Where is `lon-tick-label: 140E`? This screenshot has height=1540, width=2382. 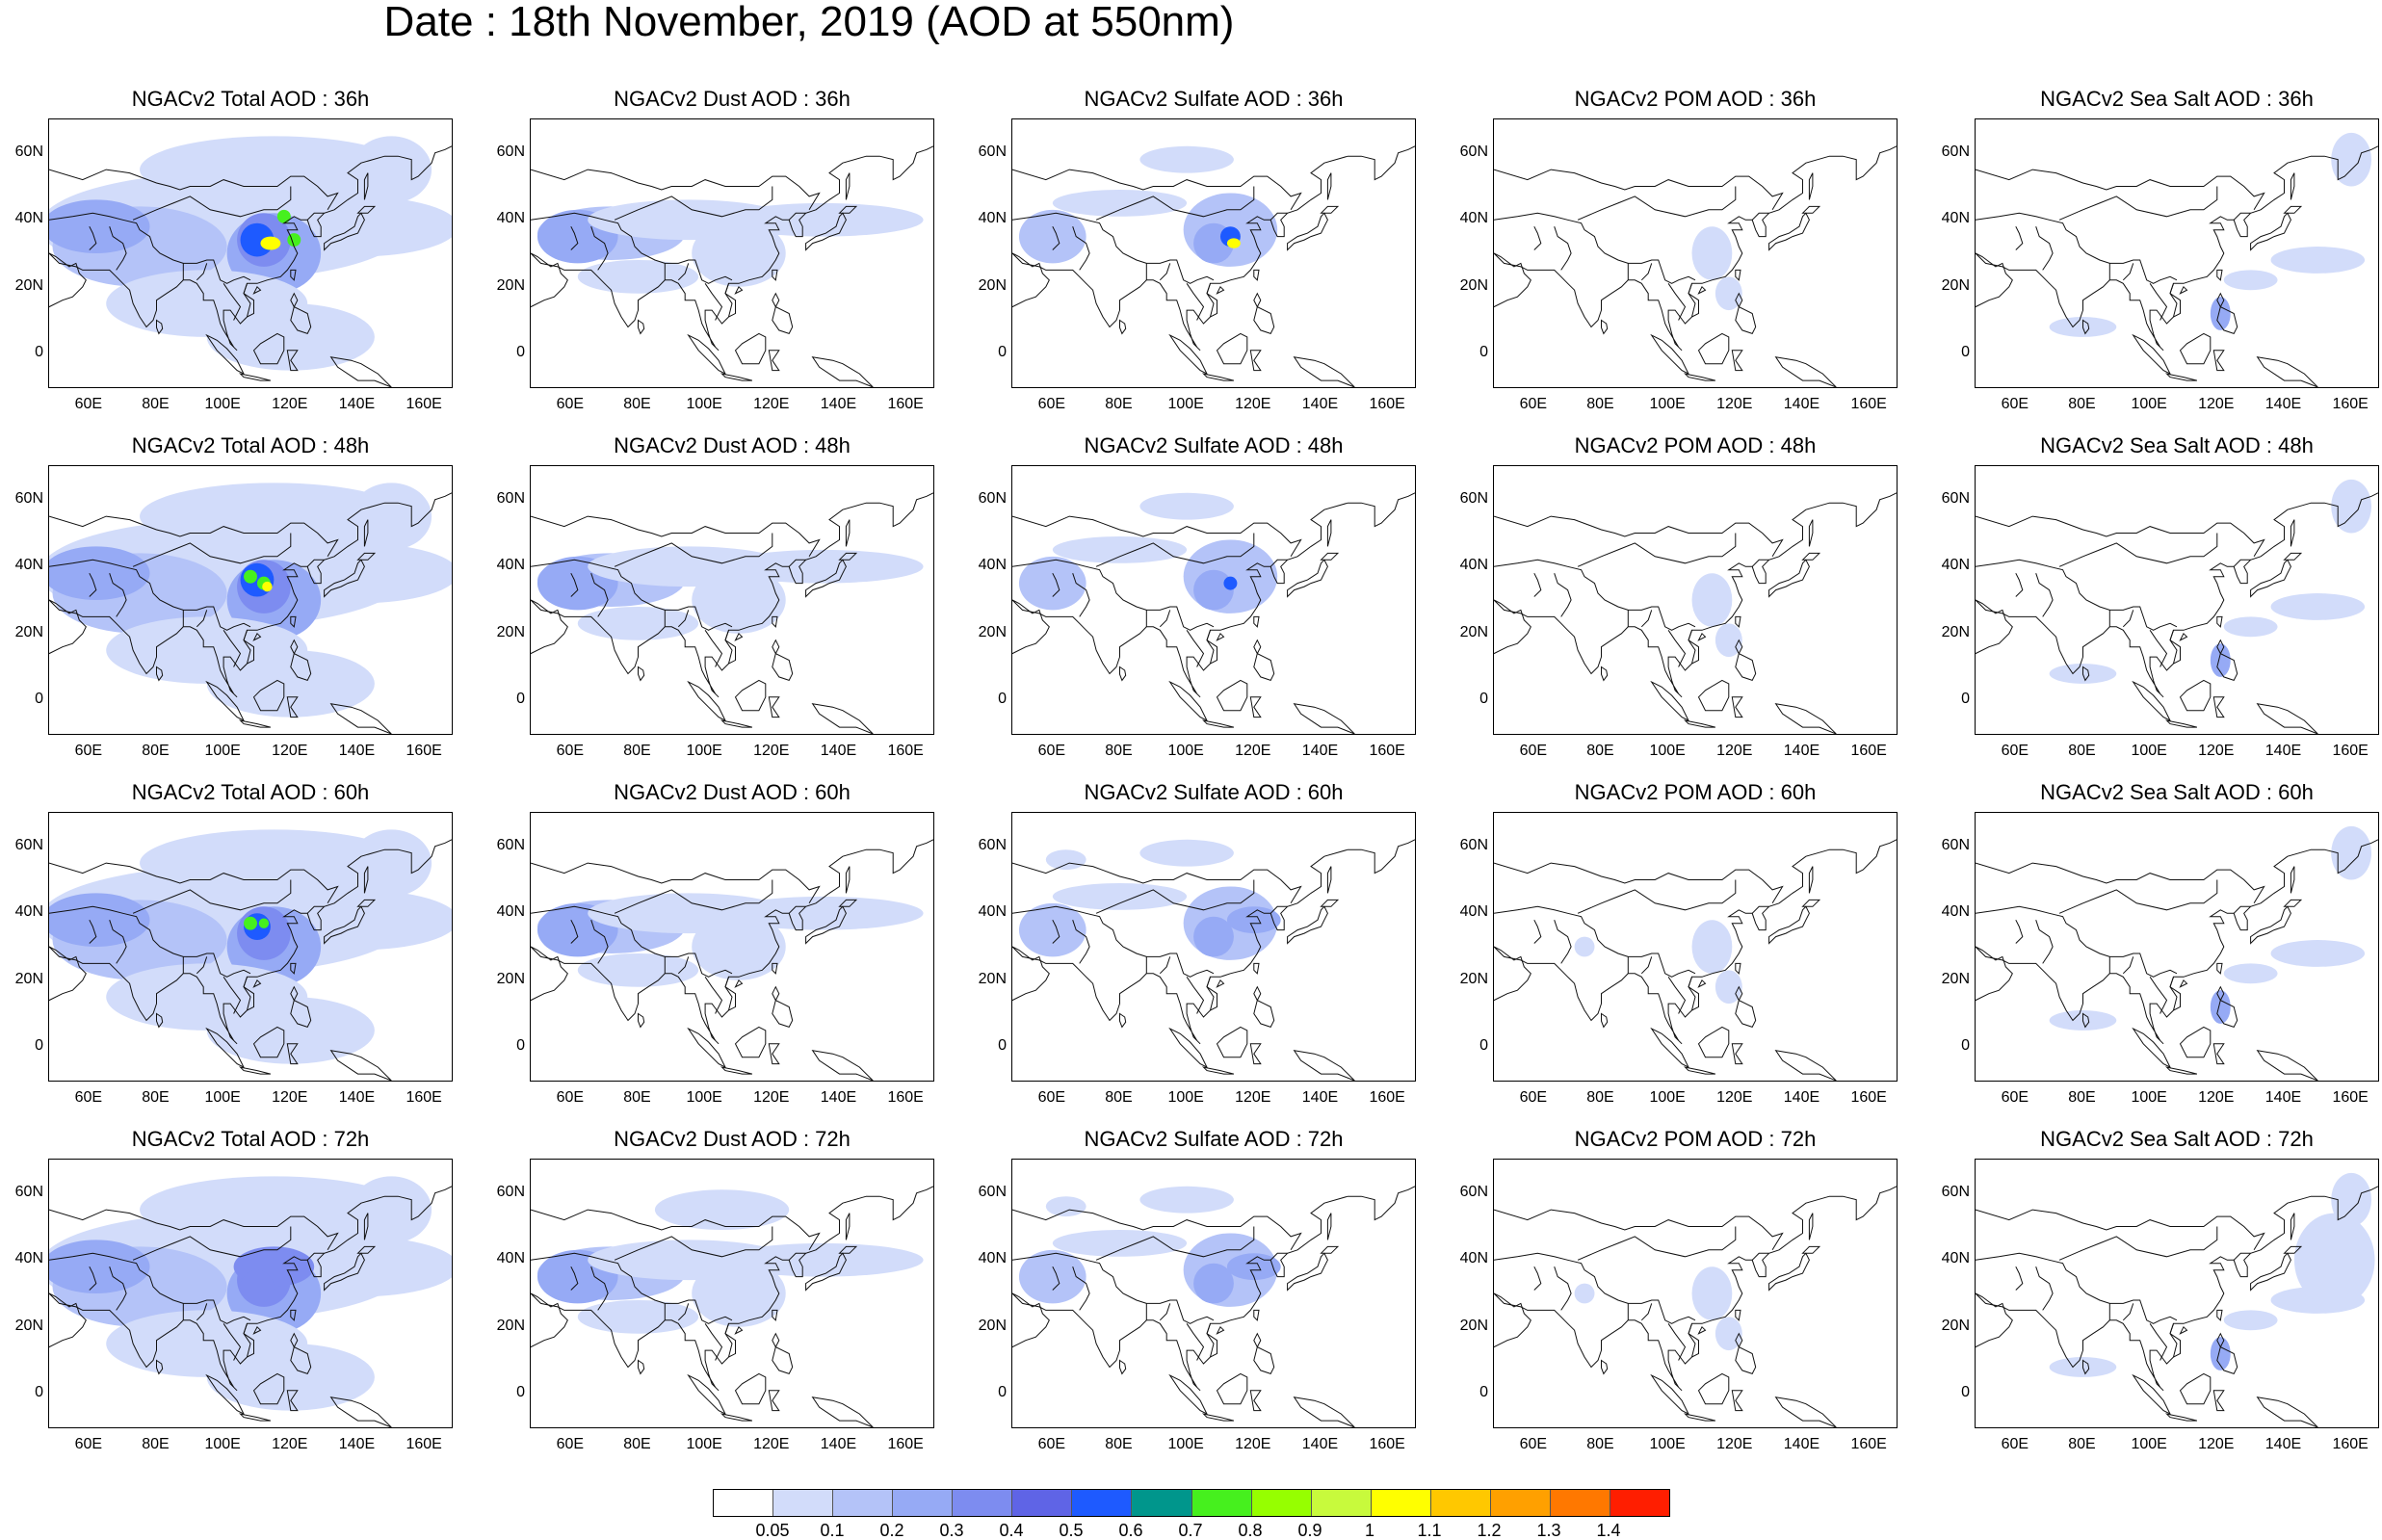
lon-tick-label: 140E is located at coordinates (357, 404).